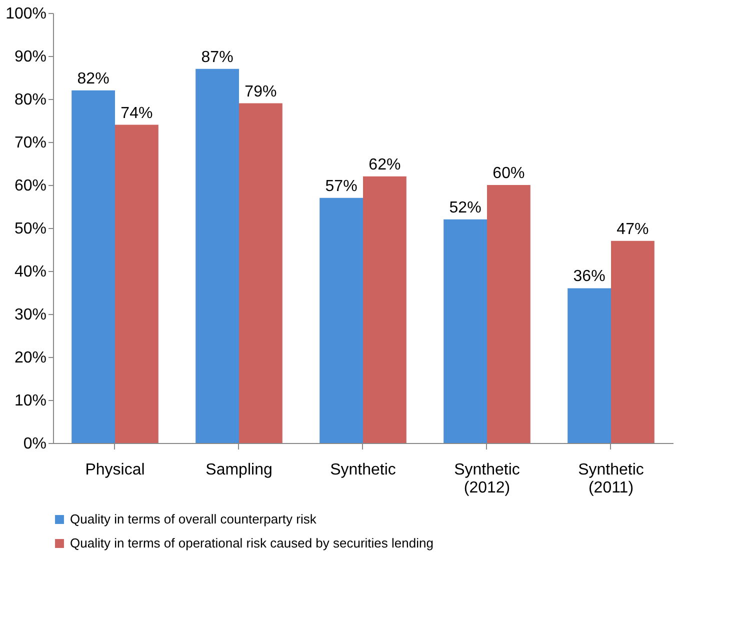 The image size is (746, 624). I want to click on data-label: 47%, so click(632, 229).